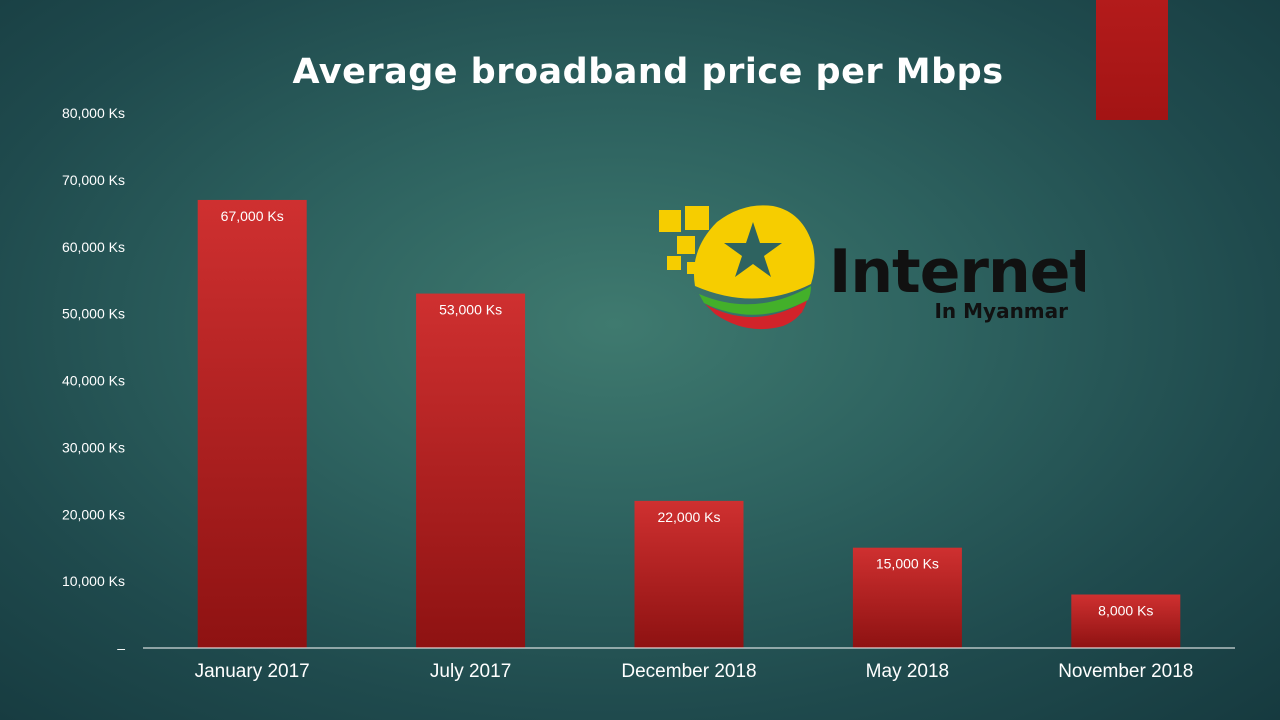 The width and height of the screenshot is (1280, 720). I want to click on x-tick-label: May 2018, so click(907, 671).